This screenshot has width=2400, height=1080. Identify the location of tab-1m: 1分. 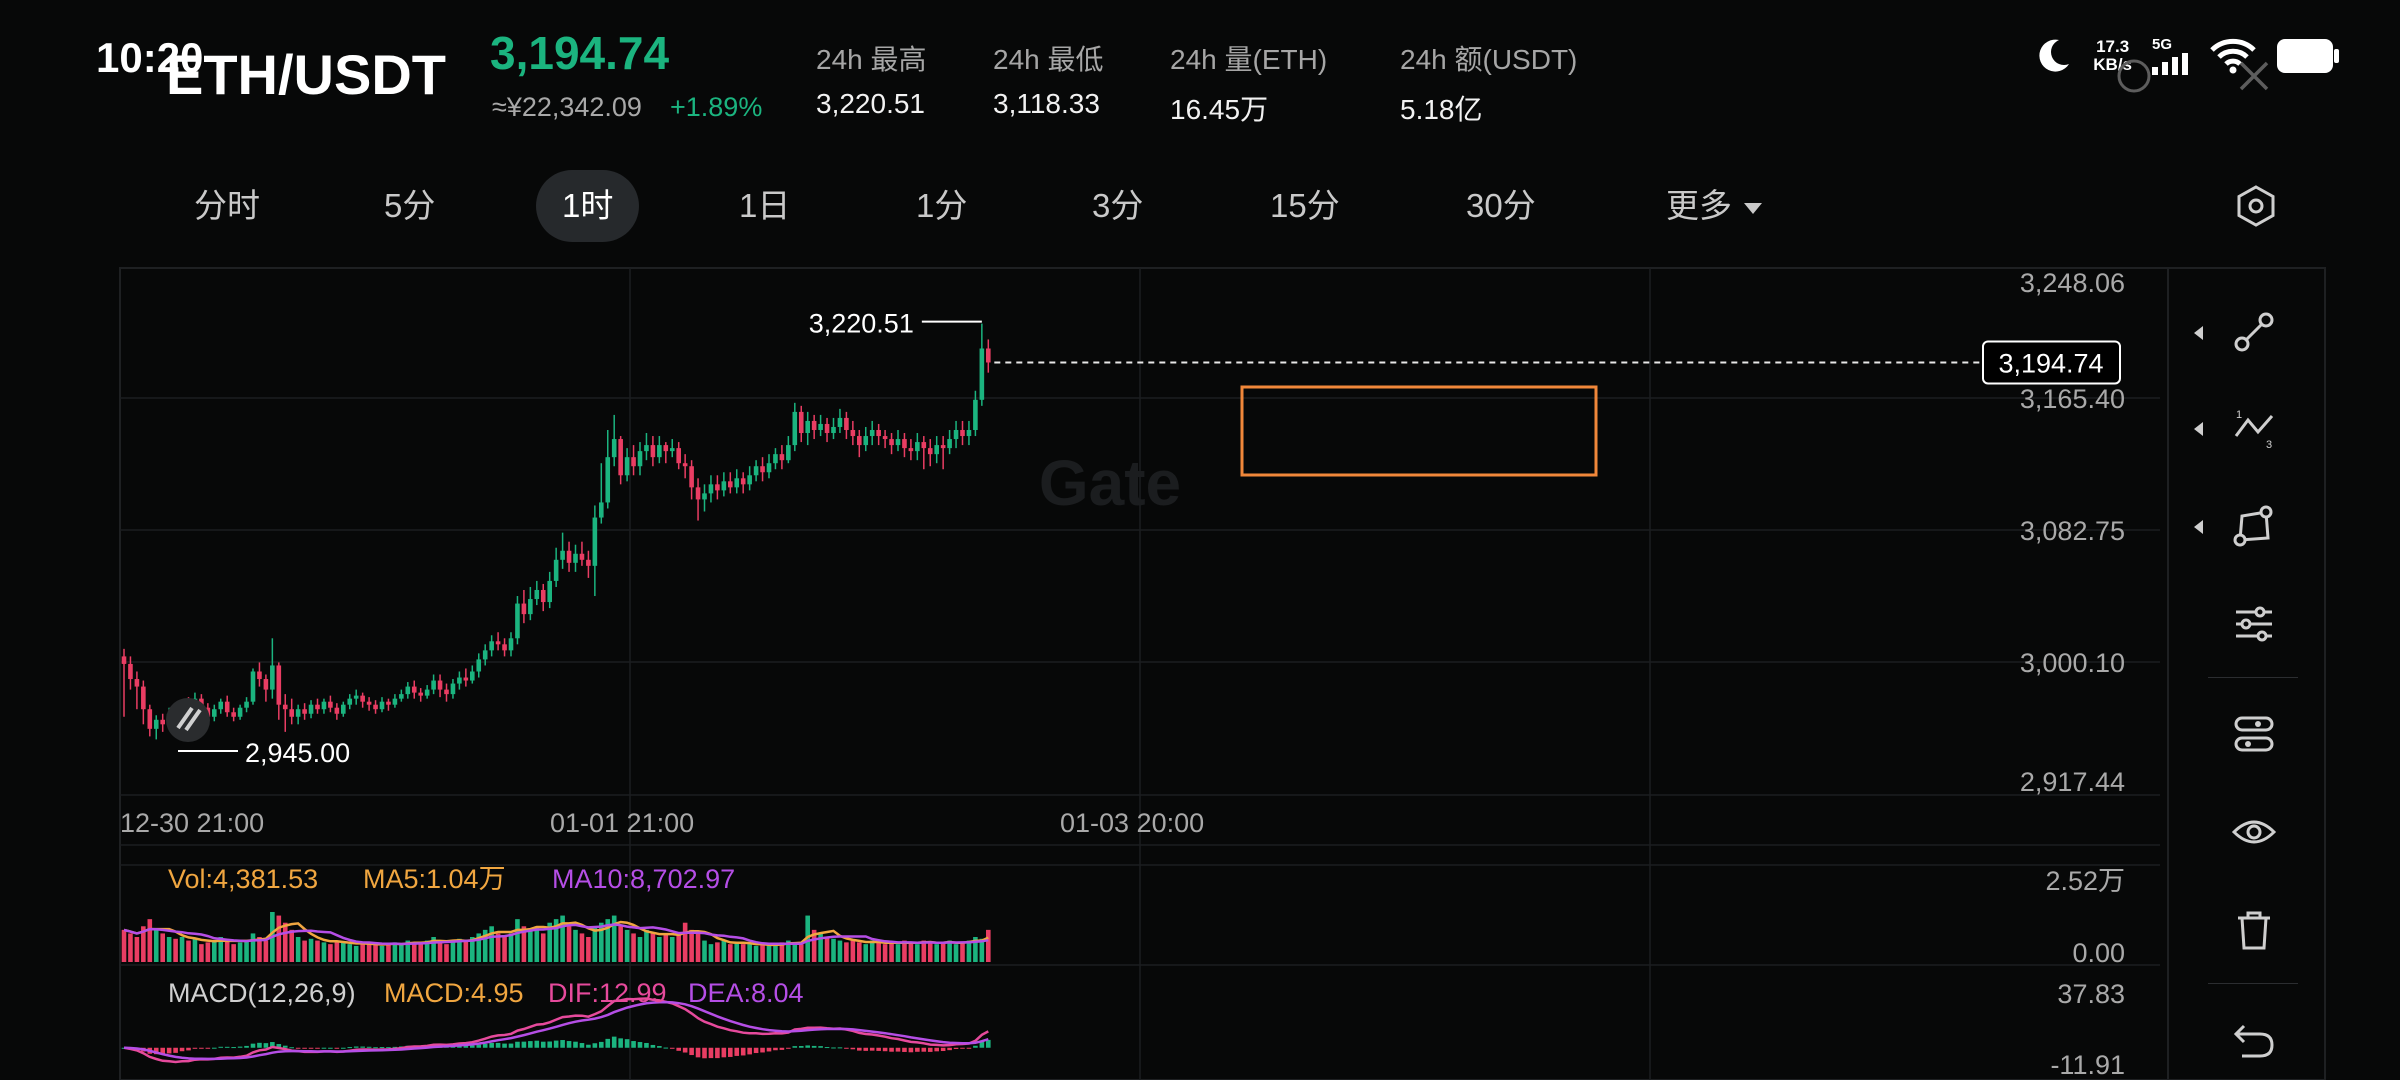
(942, 205).